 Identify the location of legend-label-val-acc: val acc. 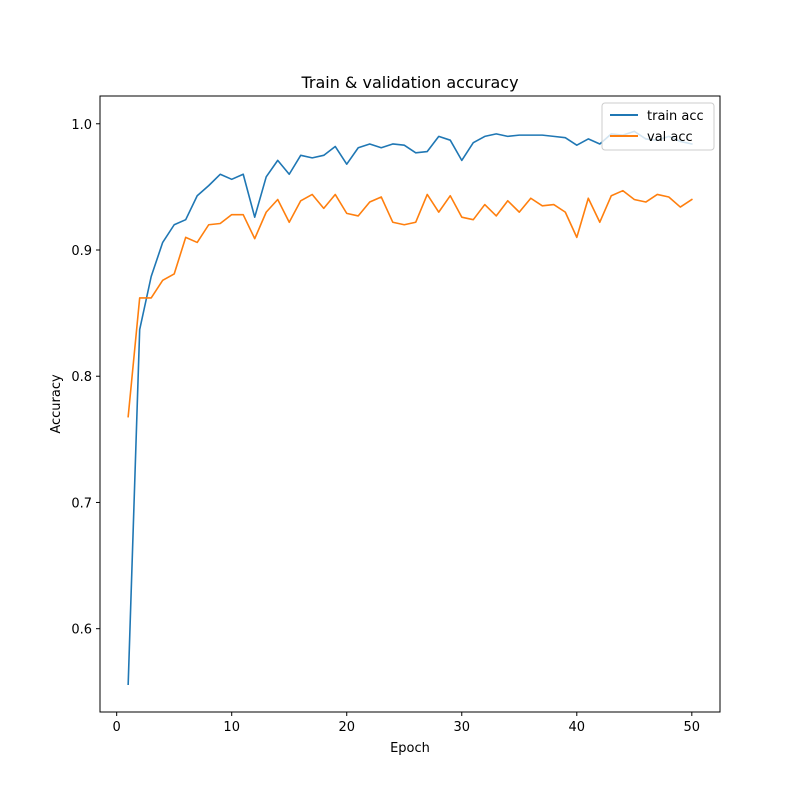
(670, 137).